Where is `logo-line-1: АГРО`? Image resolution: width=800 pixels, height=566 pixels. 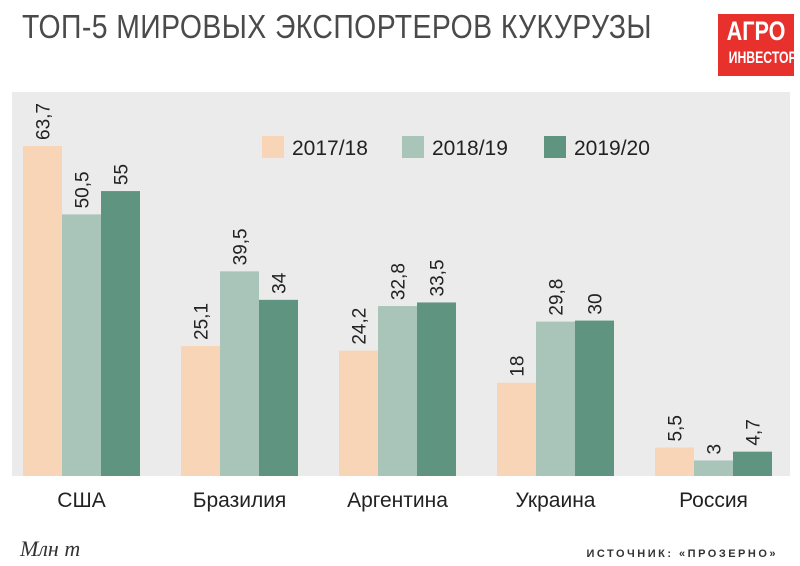
logo-line-1: АГРО is located at coordinates (756, 31).